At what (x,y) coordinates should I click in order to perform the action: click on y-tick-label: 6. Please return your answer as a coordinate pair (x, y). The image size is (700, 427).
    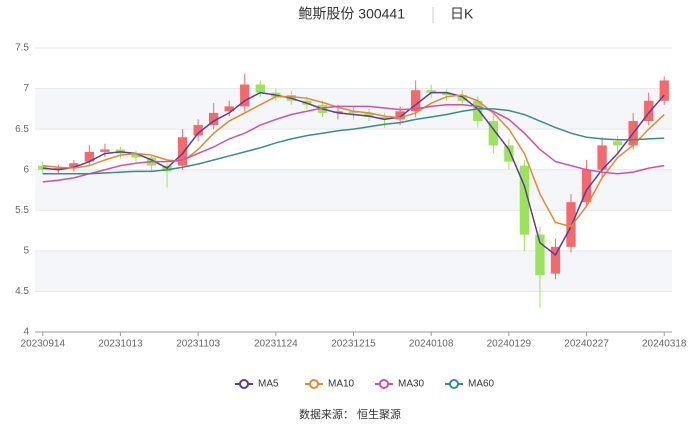
    Looking at the image, I should click on (26, 169).